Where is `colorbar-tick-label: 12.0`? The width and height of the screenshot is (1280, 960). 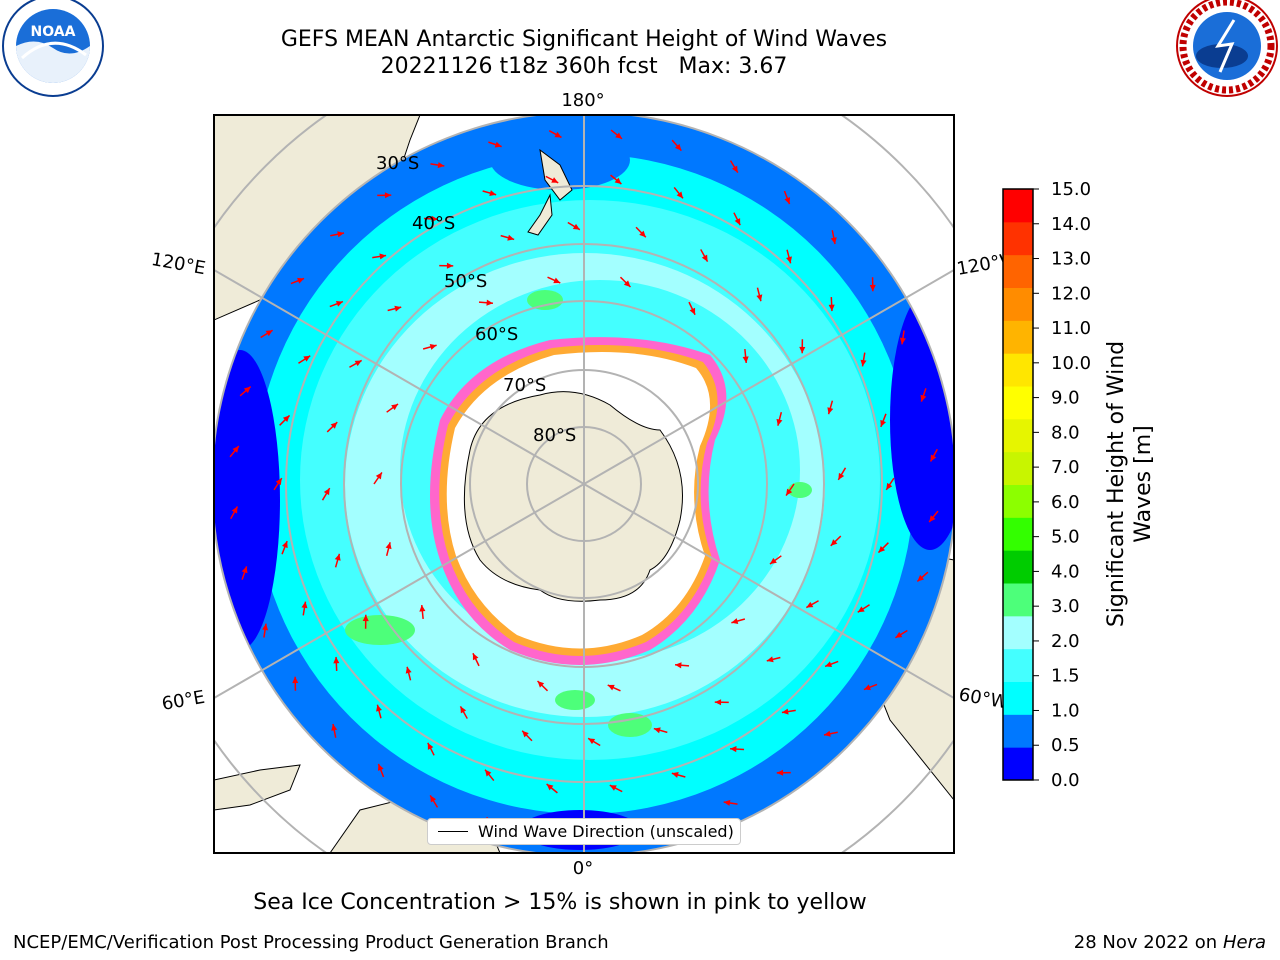
colorbar-tick-label: 12.0 is located at coordinates (1071, 293).